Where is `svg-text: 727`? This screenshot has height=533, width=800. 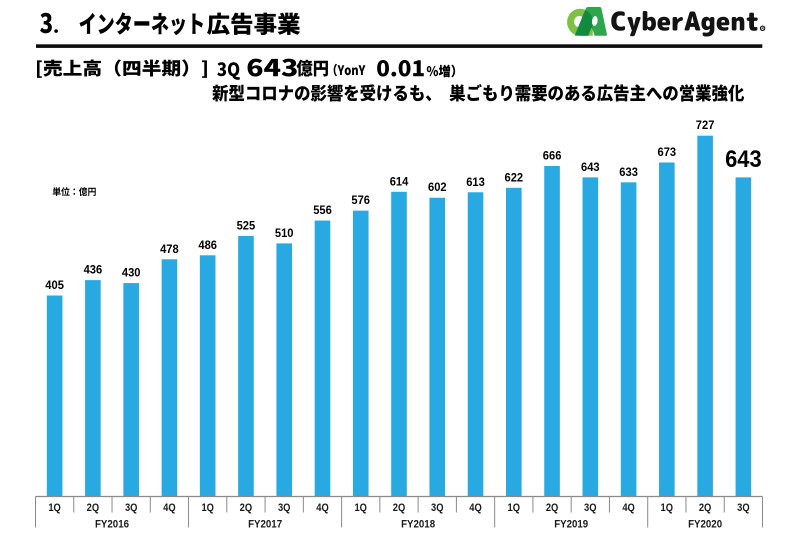
svg-text: 727 is located at coordinates (705, 125).